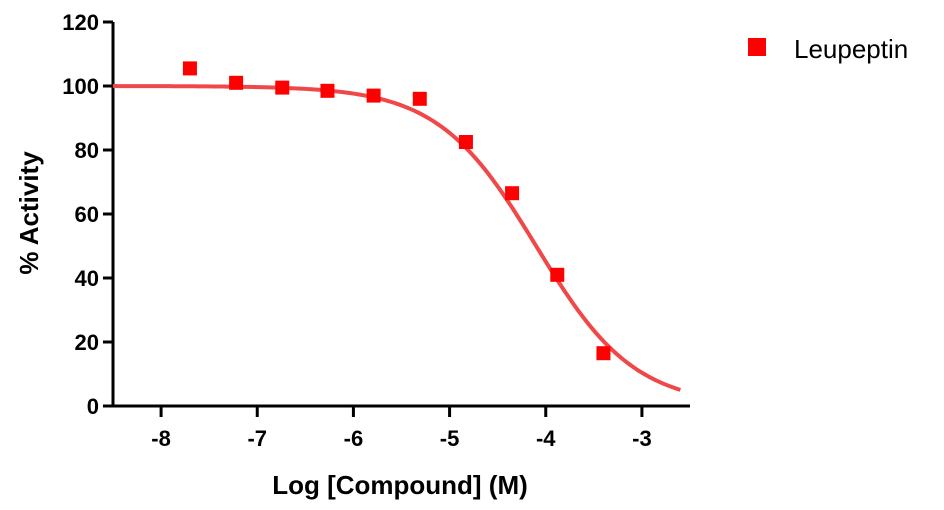  Describe the element at coordinates (257, 438) in the screenshot. I see `x-tick-label: -7` at that location.